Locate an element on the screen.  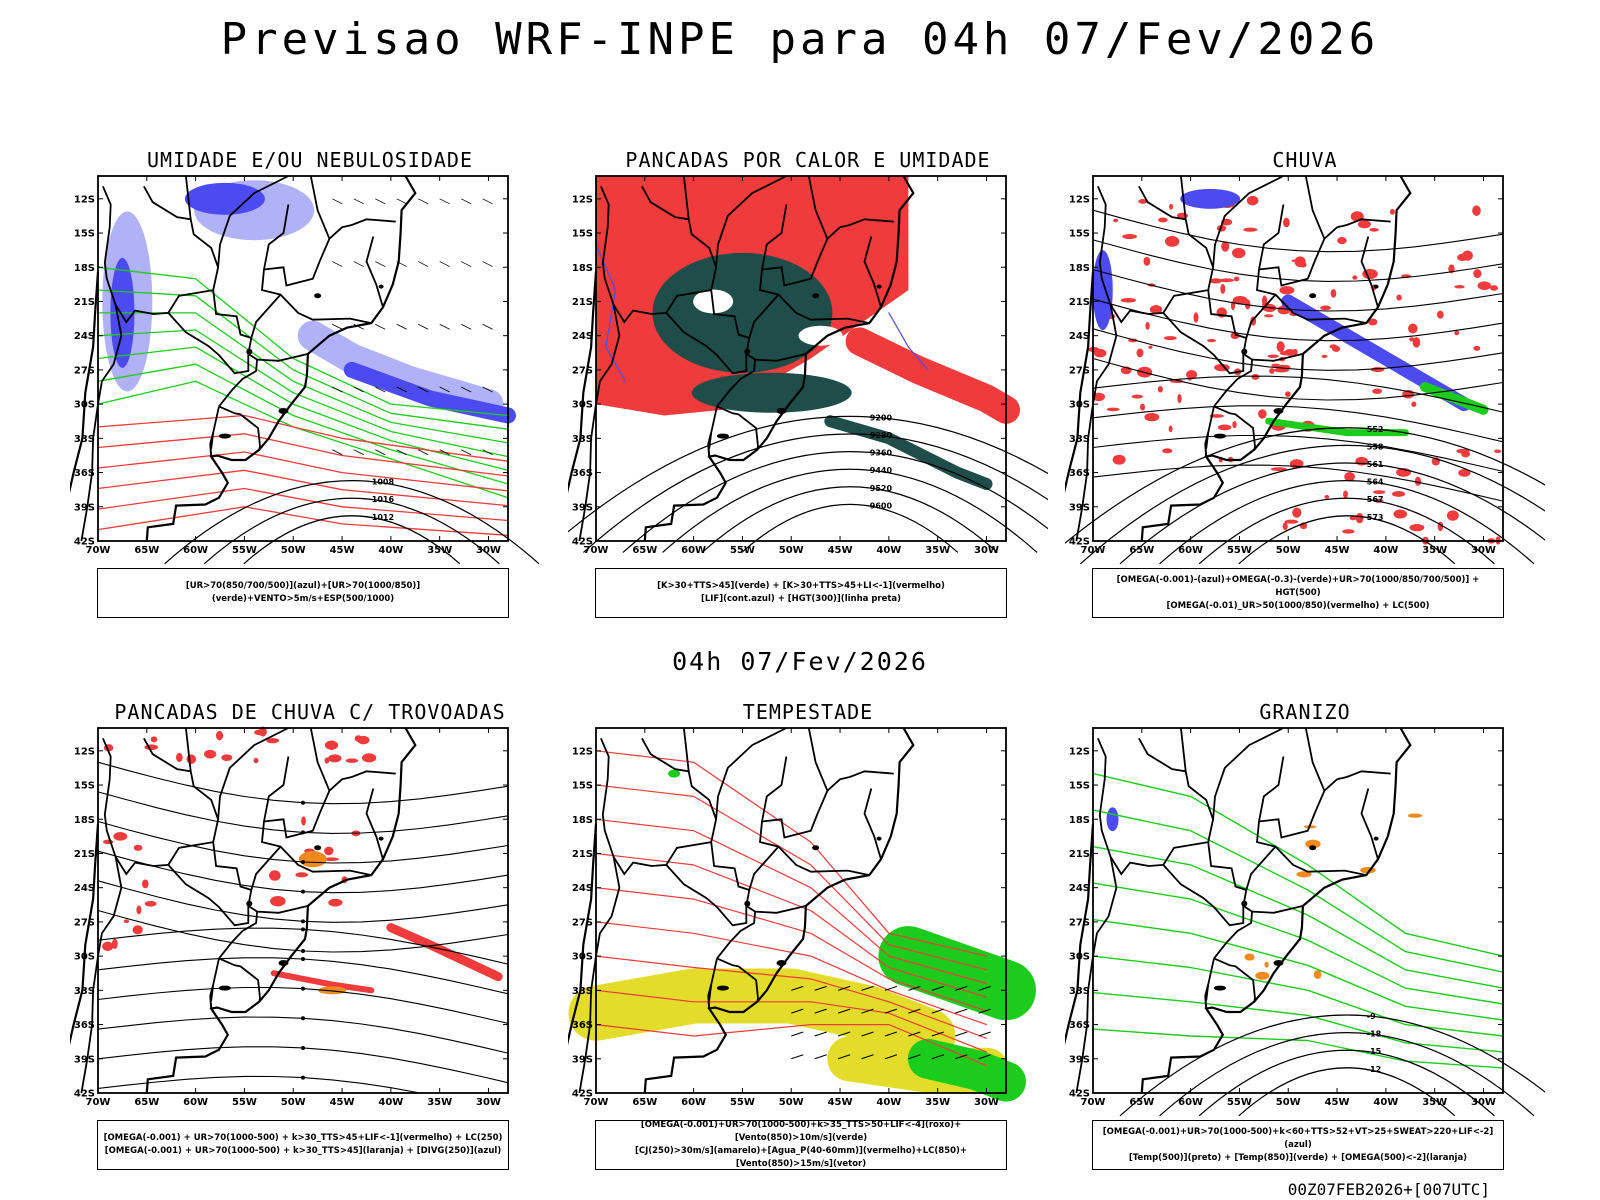
lat-label: 12S is located at coordinates (582, 199).